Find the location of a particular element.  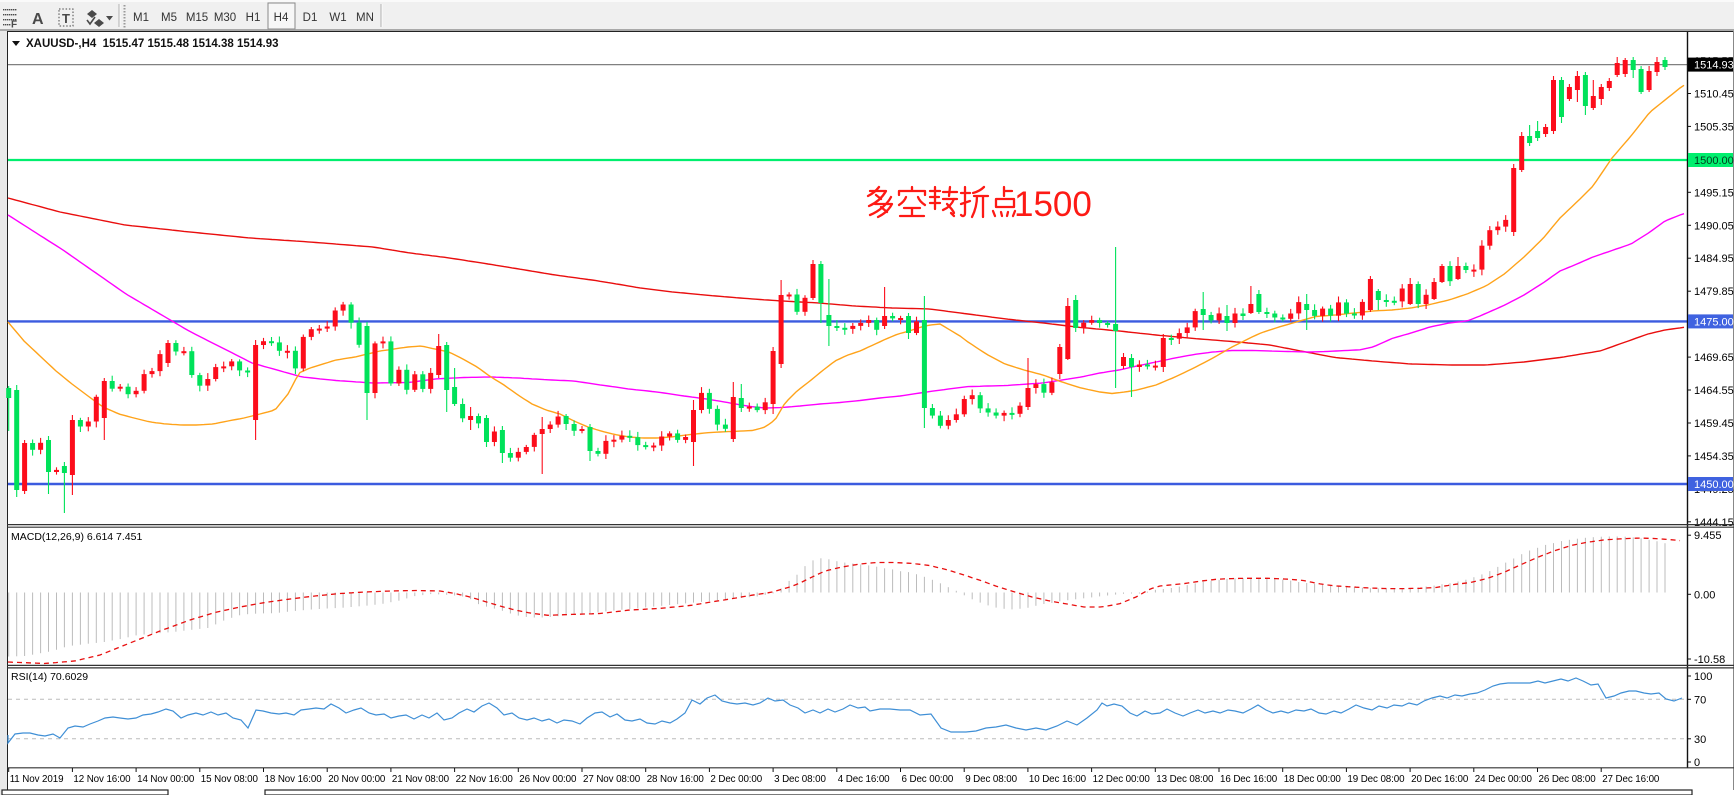

svg-text: W1 is located at coordinates (337, 18).